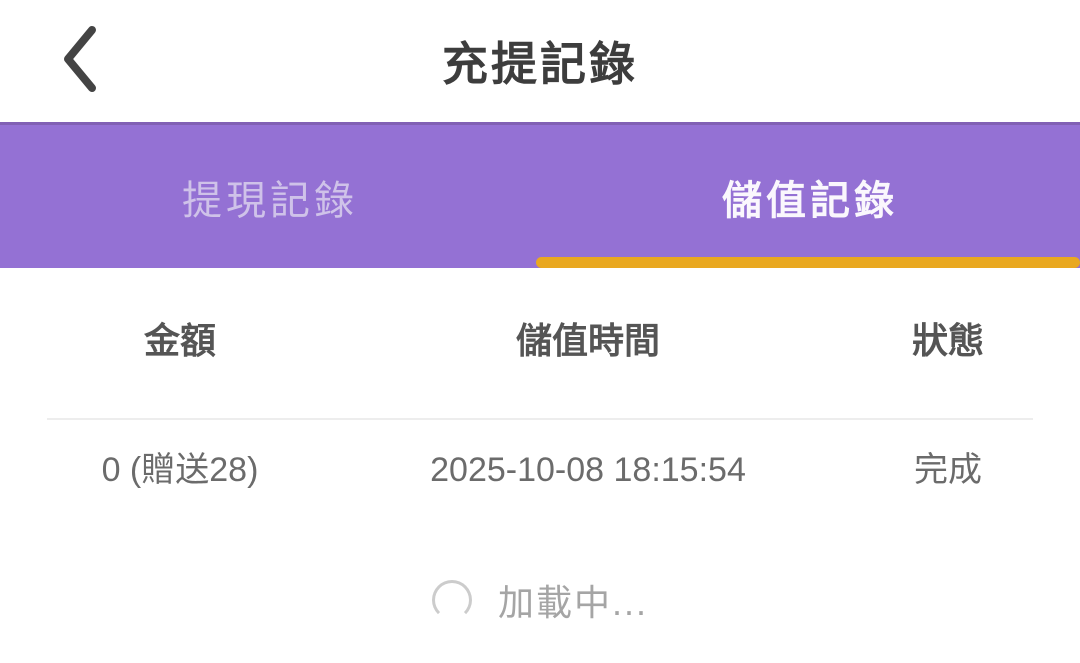 The width and height of the screenshot is (1080, 663). Describe the element at coordinates (587, 340) in the screenshot. I see `column-header-time: 儲值時間` at that location.